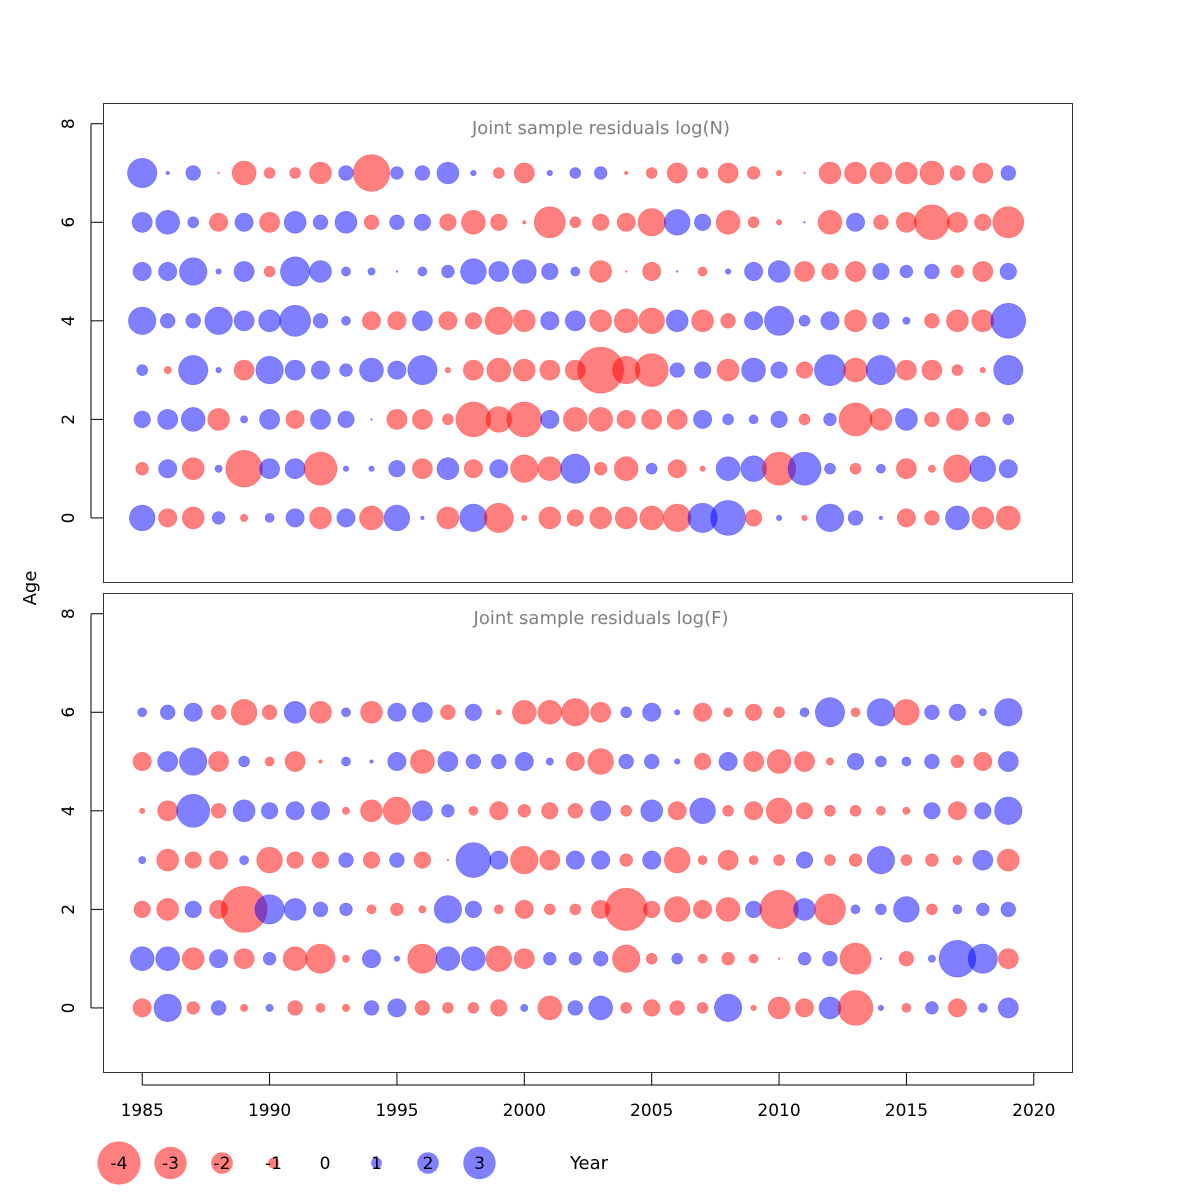 The width and height of the screenshot is (1200, 1200). Describe the element at coordinates (142, 1111) in the screenshot. I see `x-tick-label: 1985` at that location.